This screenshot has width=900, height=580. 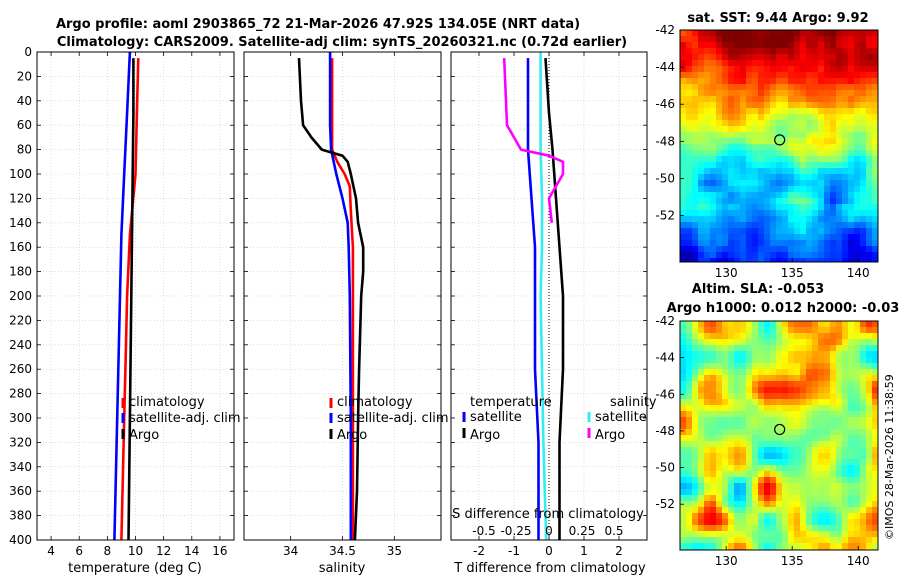 What do you see at coordinates (633, 402) in the screenshot?
I see `legend-title-salinity: salinity` at bounding box center [633, 402].